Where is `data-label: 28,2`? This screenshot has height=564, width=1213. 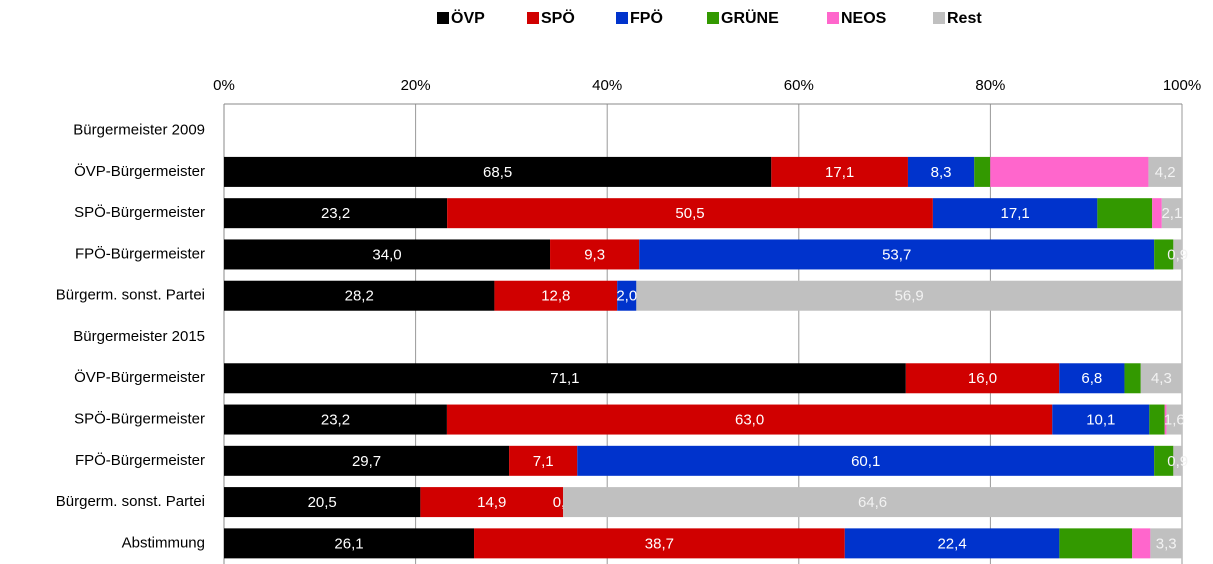
data-label: 28,2 is located at coordinates (359, 296).